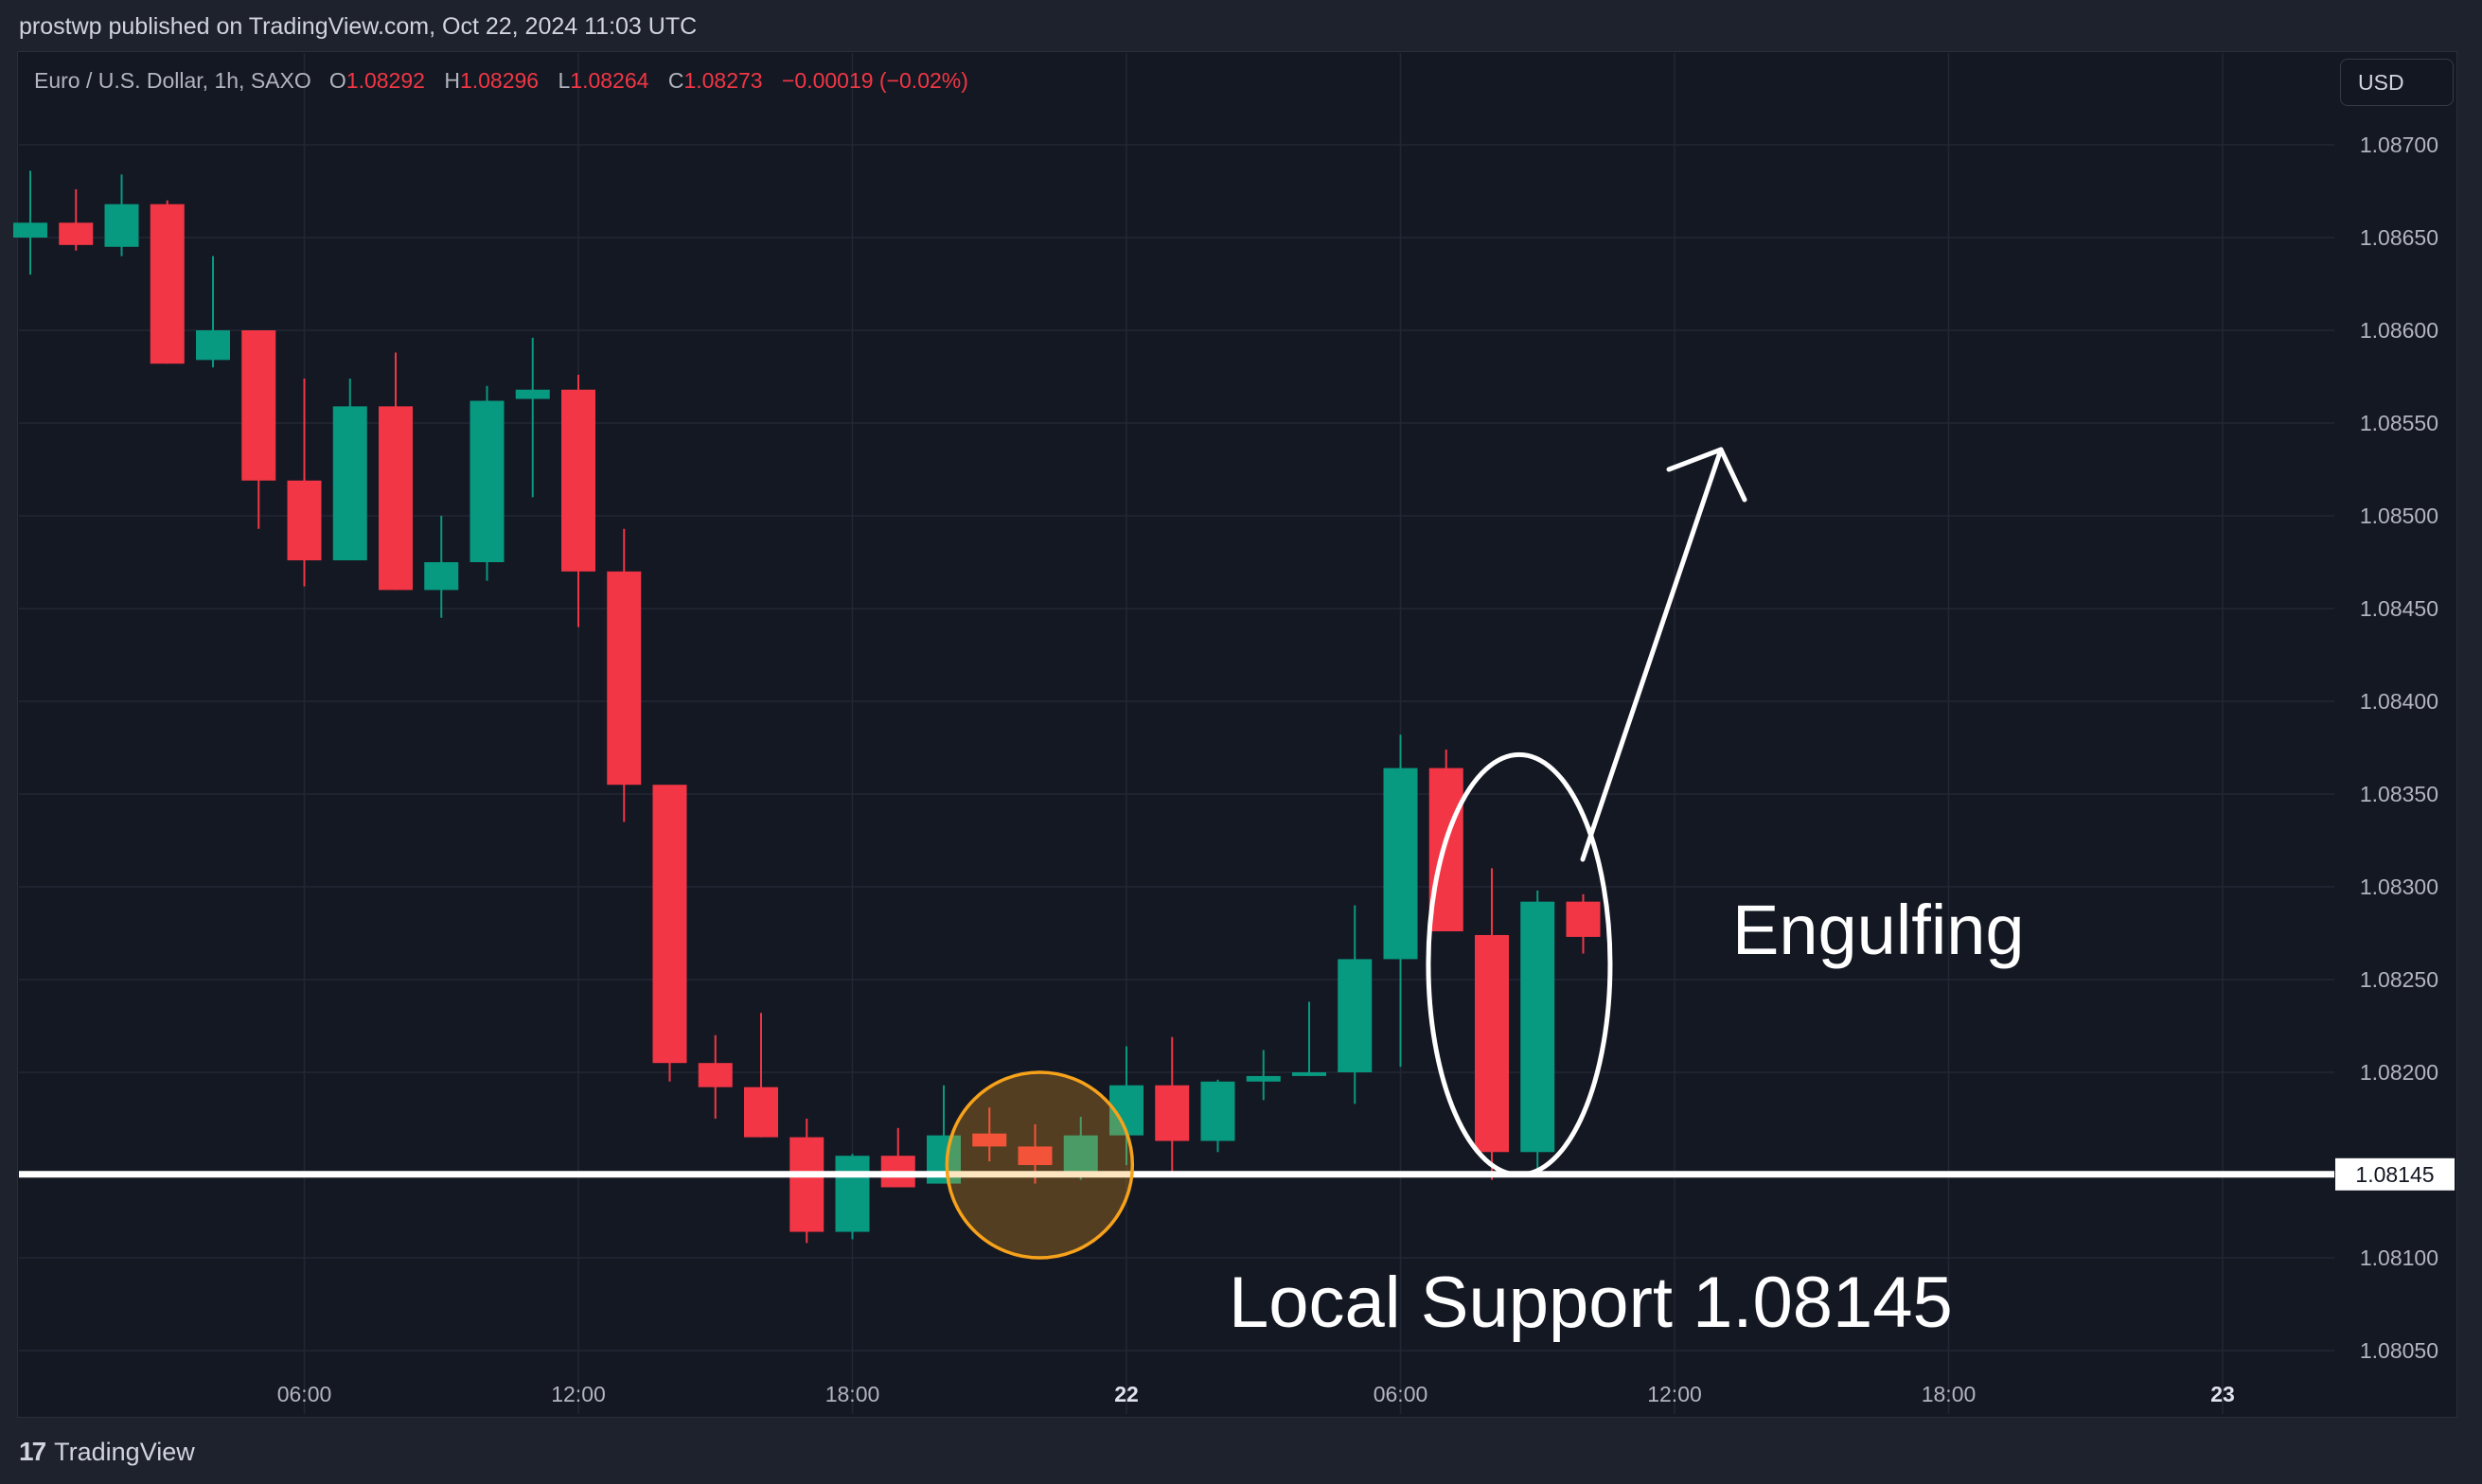  Describe the element at coordinates (1237, 1174) in the screenshot. I see `support-layer: 1.08145` at that location.